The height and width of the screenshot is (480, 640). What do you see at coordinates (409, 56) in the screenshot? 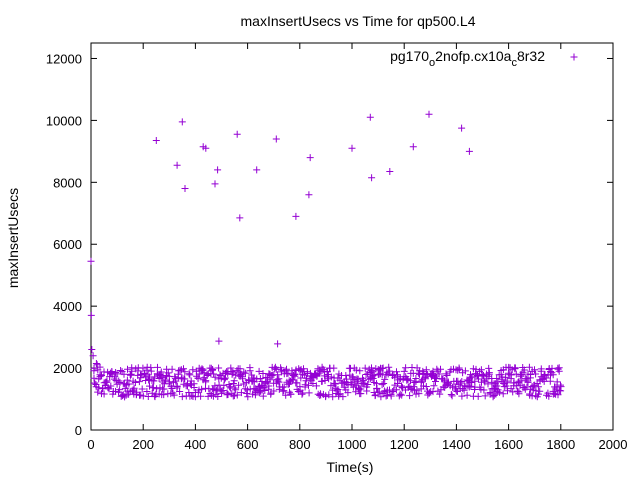
I see `legend-label-part: pg170` at bounding box center [409, 56].